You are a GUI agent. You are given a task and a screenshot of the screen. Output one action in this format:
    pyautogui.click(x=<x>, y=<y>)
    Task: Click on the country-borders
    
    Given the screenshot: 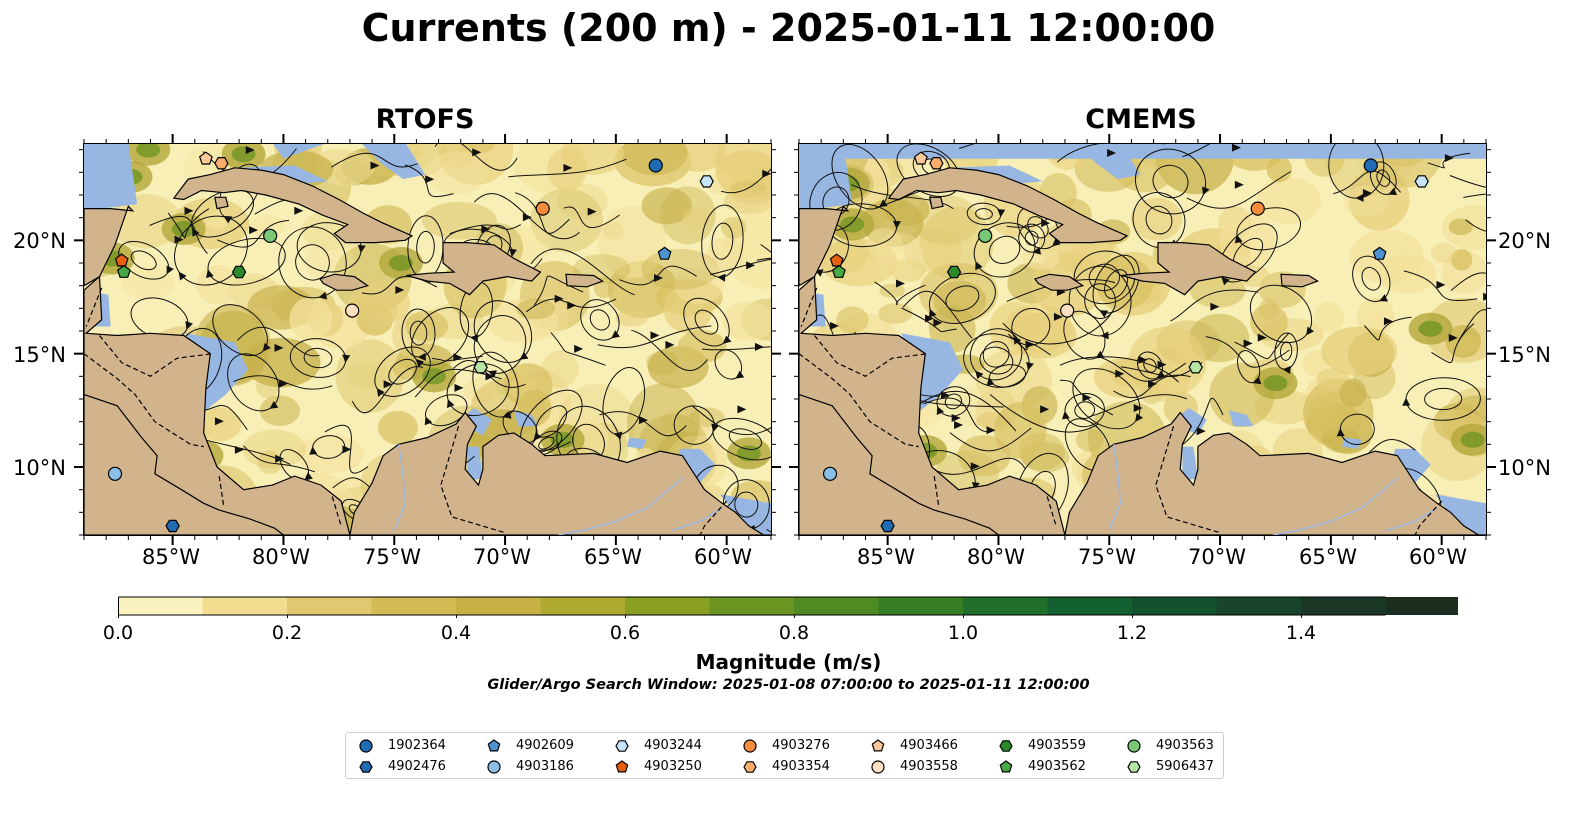 What is the action you would take?
    pyautogui.click(x=406, y=411)
    